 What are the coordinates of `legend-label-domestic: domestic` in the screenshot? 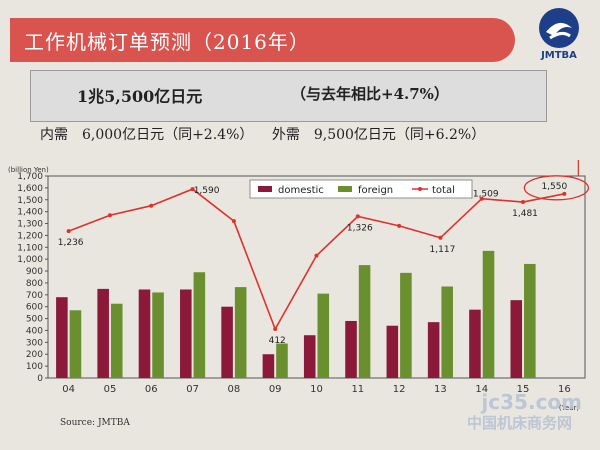 It's located at (301, 190).